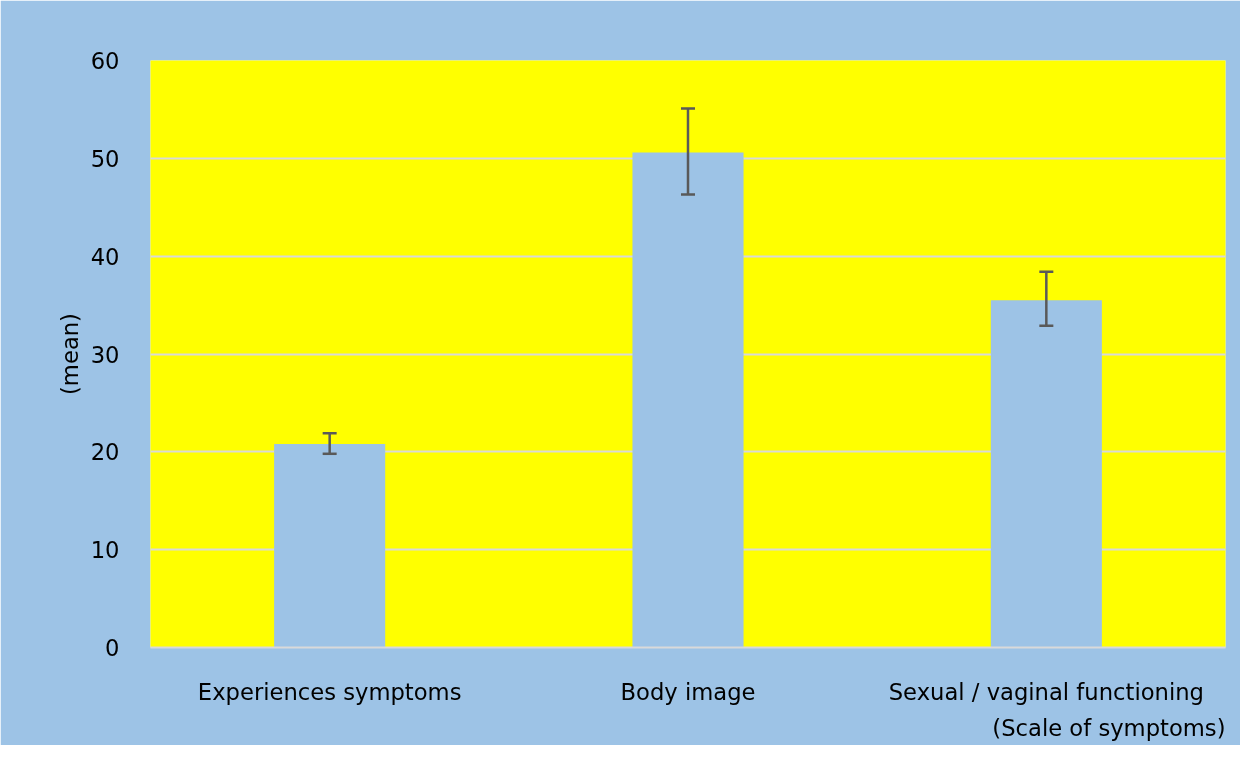 This screenshot has width=1260, height=764. What do you see at coordinates (105, 550) in the screenshot?
I see `y-tick-label: 10` at bounding box center [105, 550].